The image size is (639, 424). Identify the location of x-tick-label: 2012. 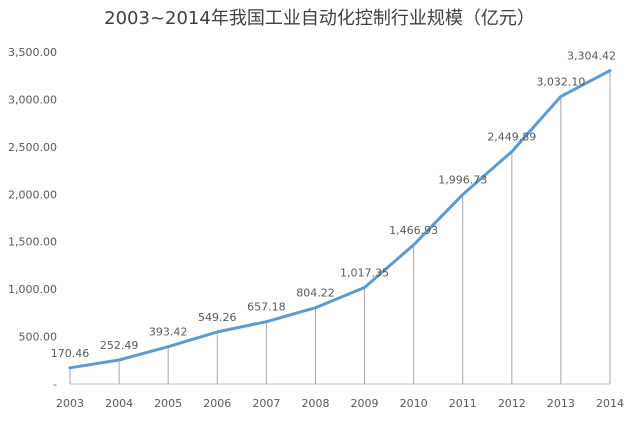
(512, 403).